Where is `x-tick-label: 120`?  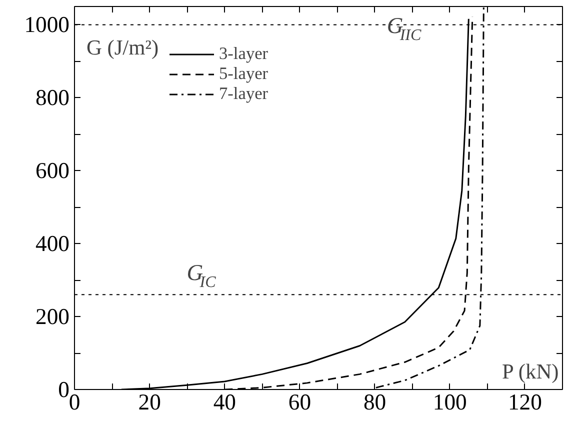
x-tick-label: 120 is located at coordinates (525, 402).